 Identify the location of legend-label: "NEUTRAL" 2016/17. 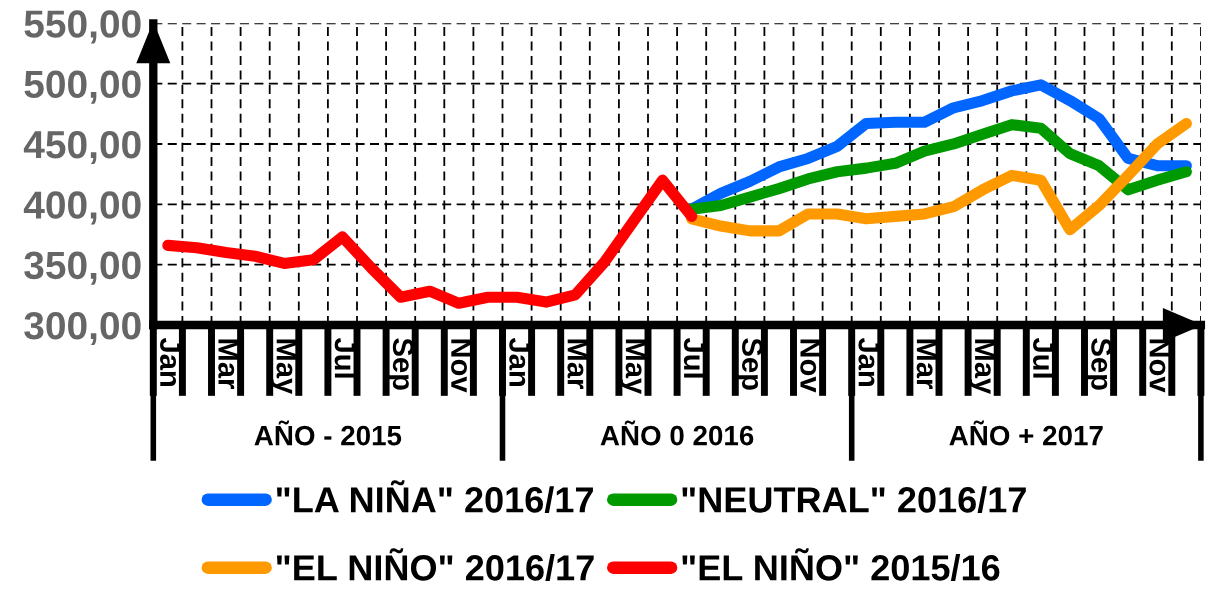
(854, 500).